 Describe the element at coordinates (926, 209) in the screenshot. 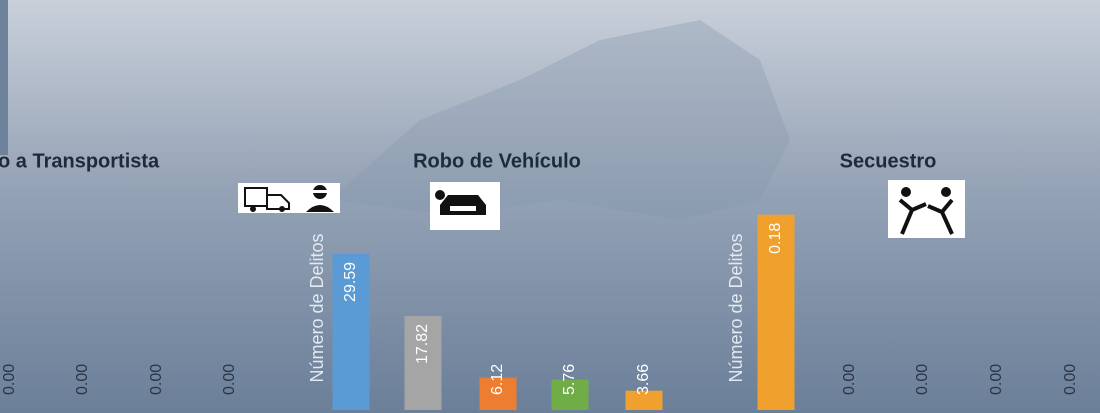

I see `kidnap-icon` at that location.